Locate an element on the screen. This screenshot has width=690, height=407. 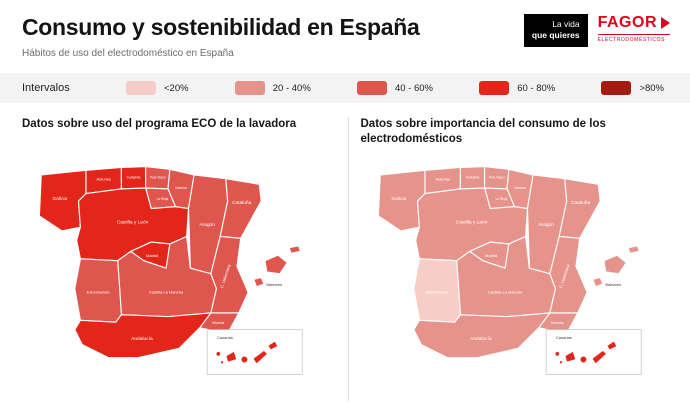
brand-row: FAGOR is located at coordinates (633, 24).